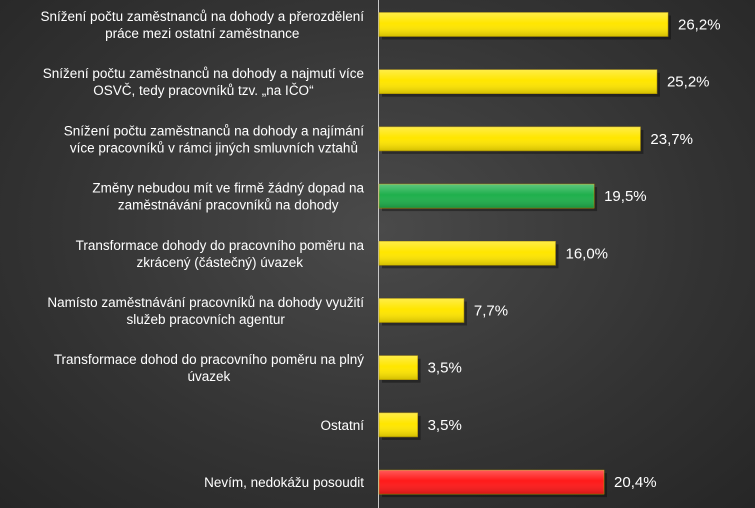 The height and width of the screenshot is (508, 755). What do you see at coordinates (699, 25) in the screenshot?
I see `value-label: 26,2%` at bounding box center [699, 25].